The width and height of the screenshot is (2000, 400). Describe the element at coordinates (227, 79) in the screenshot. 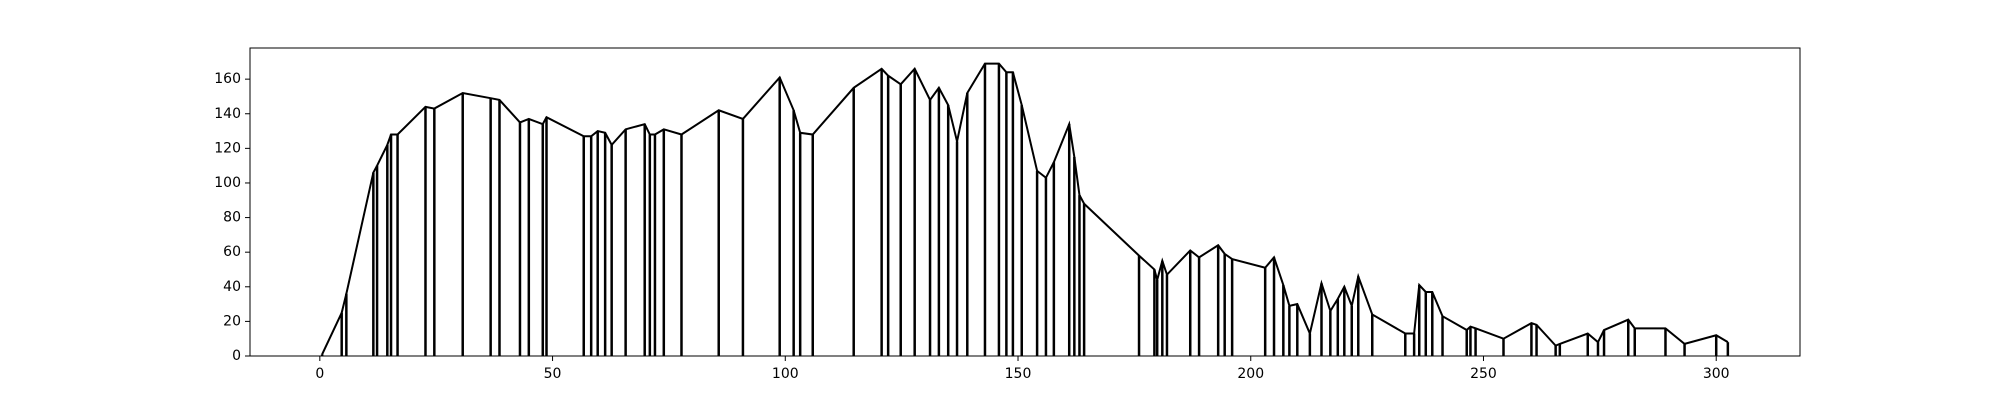

I see `y-tick-label: 160` at that location.